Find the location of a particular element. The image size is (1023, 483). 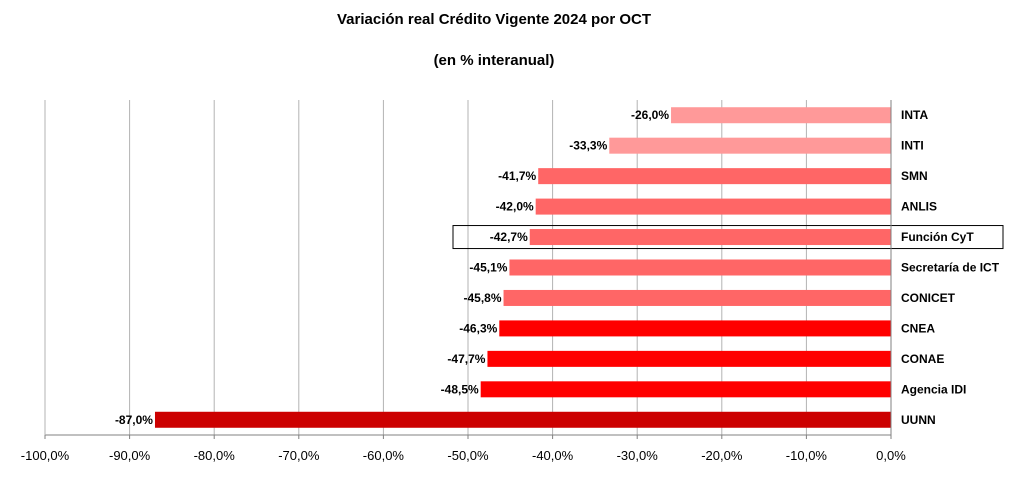

tick-label: -70,0% is located at coordinates (299, 455).